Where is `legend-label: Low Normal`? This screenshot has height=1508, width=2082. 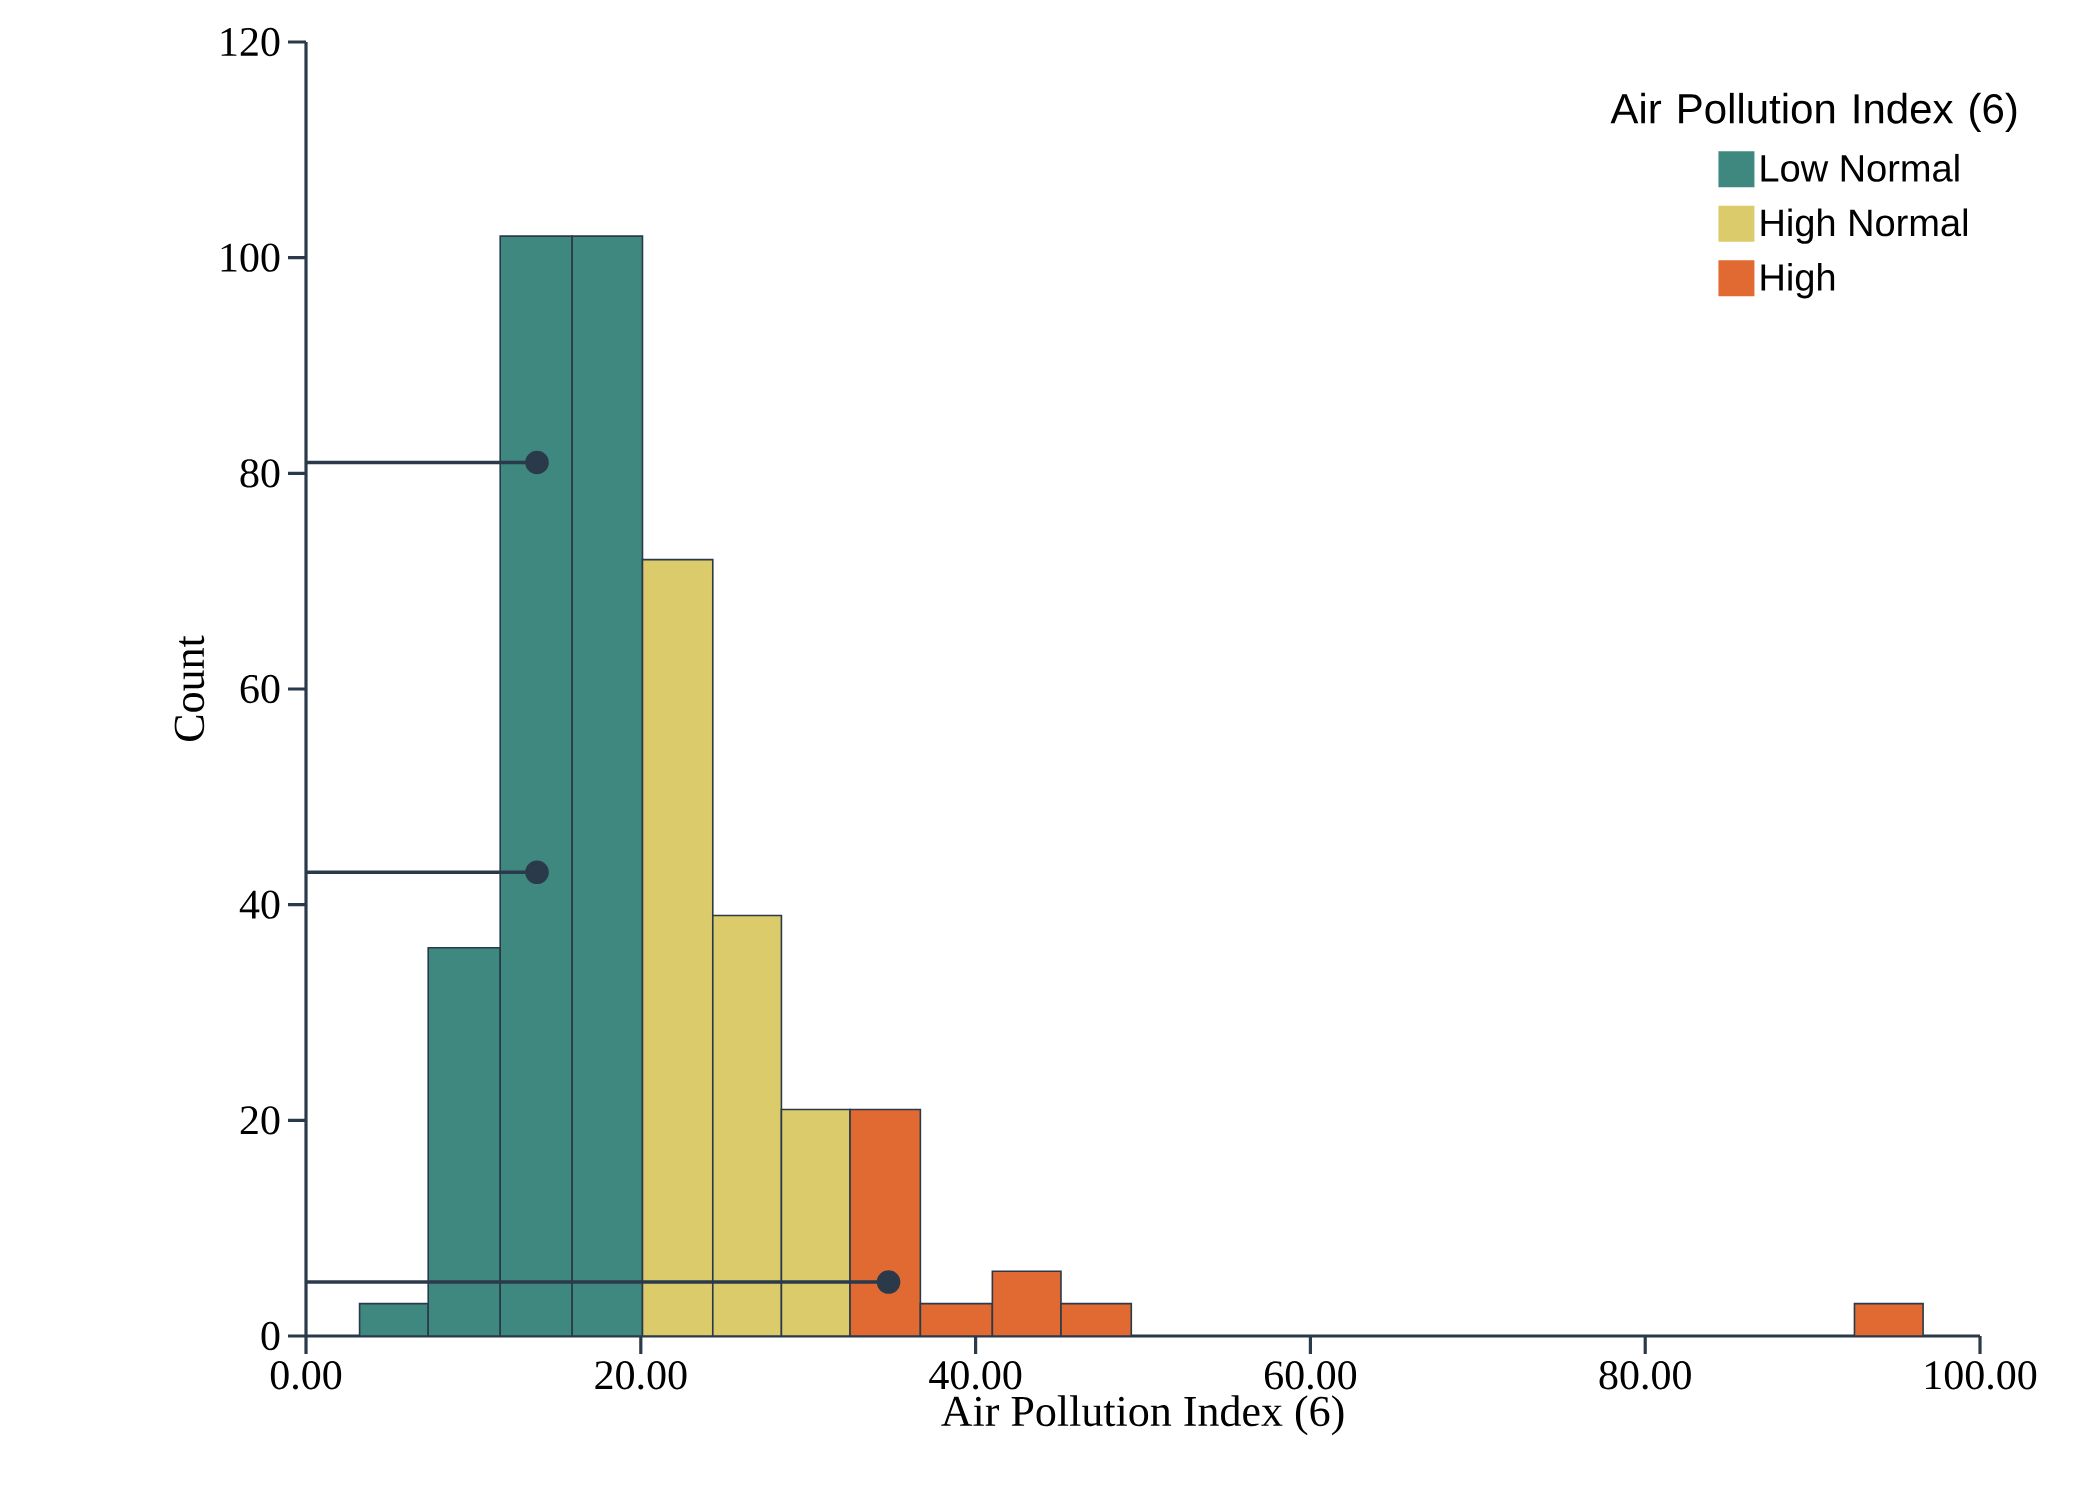 legend-label: Low Normal is located at coordinates (1860, 167).